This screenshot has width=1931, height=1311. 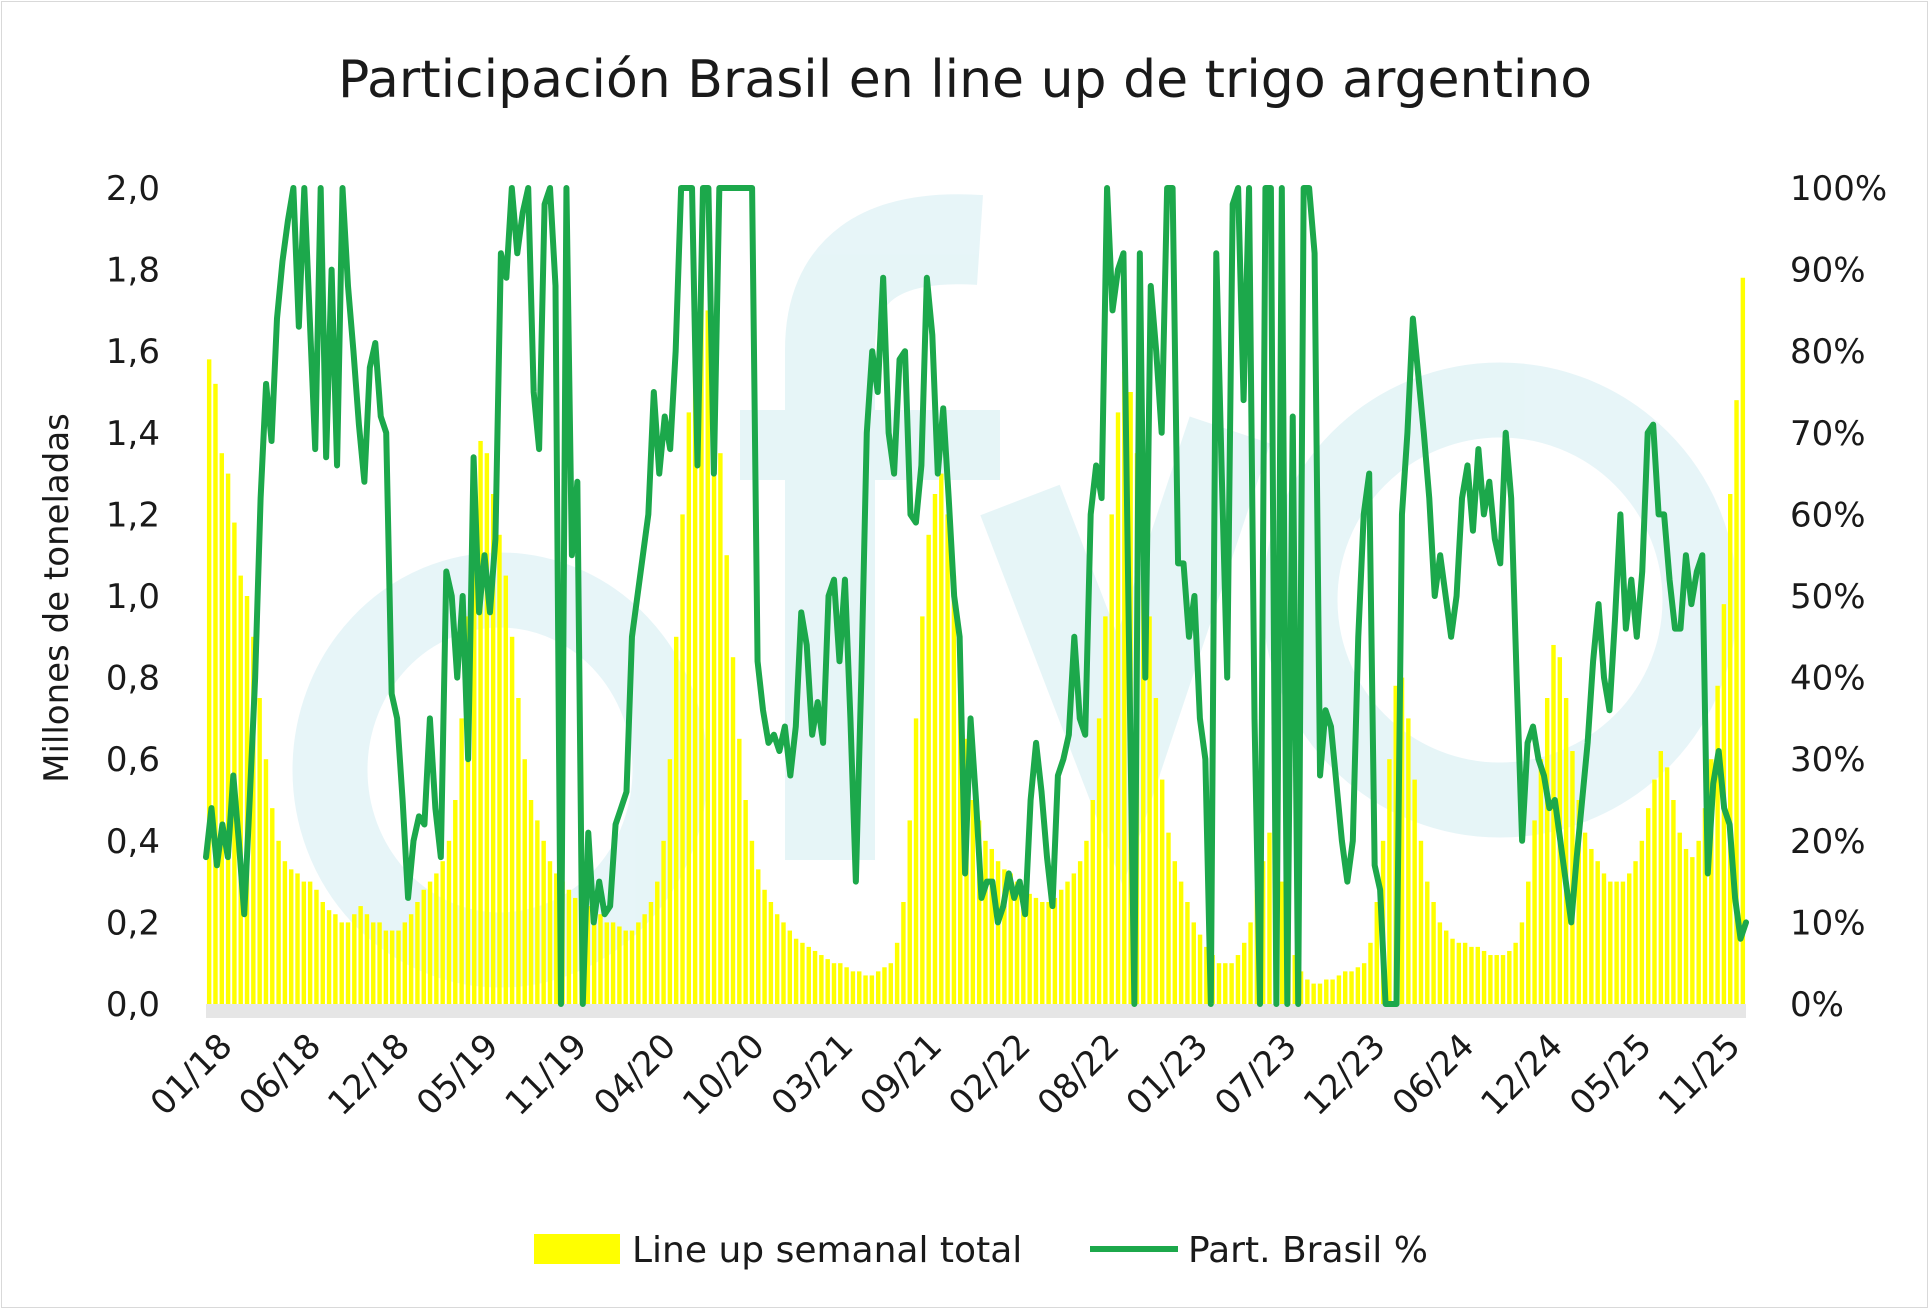 I want to click on y2-axis-ticks: 0% 10% 20% 30% 40% 50% 60% 70% 80% 90% 100%, so click(x=1838, y=597).